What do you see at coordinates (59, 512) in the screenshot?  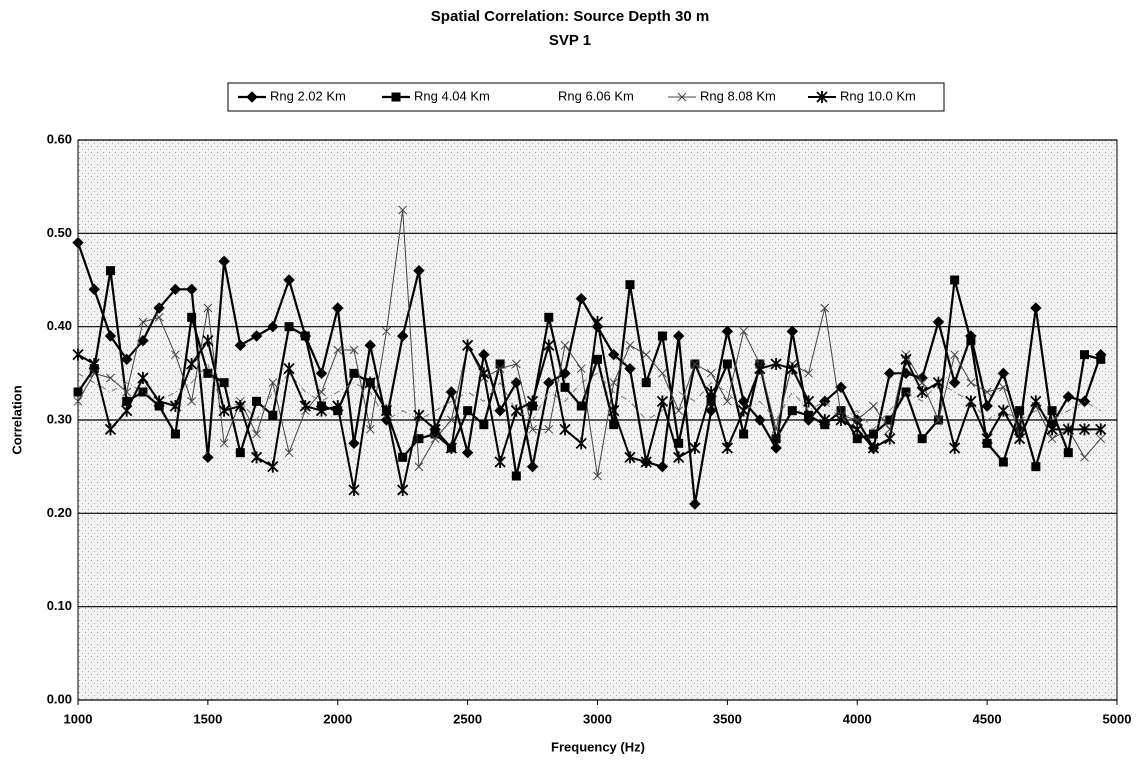 I see `y-tick-label: 0.20` at bounding box center [59, 512].